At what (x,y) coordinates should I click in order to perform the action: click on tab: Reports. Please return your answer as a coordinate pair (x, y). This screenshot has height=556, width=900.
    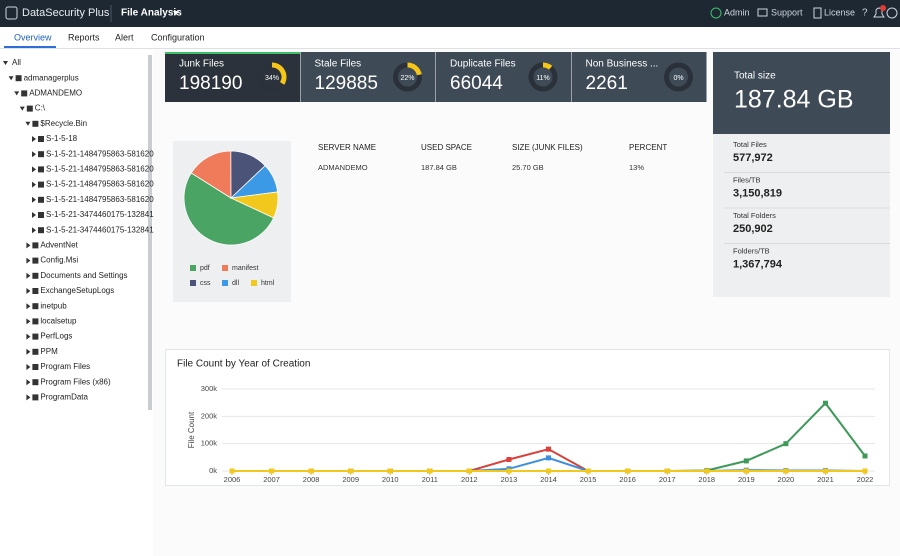
    Looking at the image, I should click on (84, 37).